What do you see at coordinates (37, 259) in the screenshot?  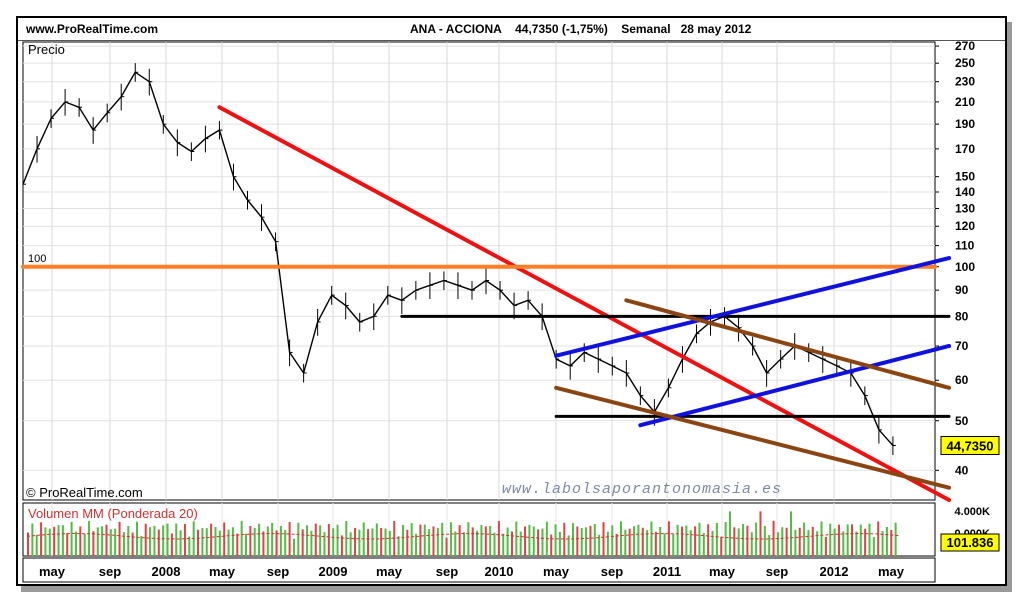 I see `level-label: 100` at bounding box center [37, 259].